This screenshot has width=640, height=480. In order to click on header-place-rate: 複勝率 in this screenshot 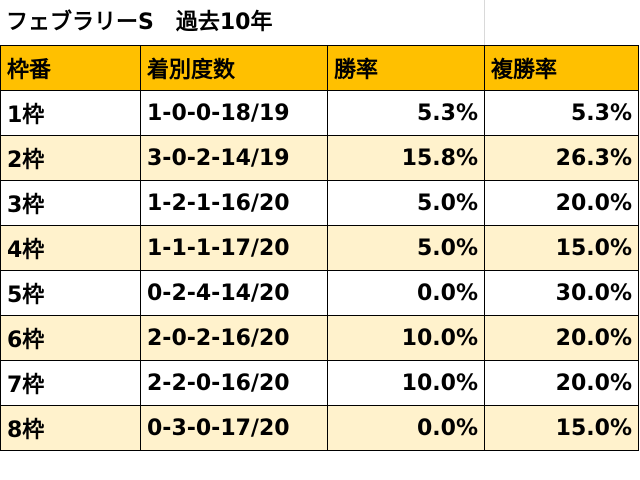, I will do `click(561, 68)`.